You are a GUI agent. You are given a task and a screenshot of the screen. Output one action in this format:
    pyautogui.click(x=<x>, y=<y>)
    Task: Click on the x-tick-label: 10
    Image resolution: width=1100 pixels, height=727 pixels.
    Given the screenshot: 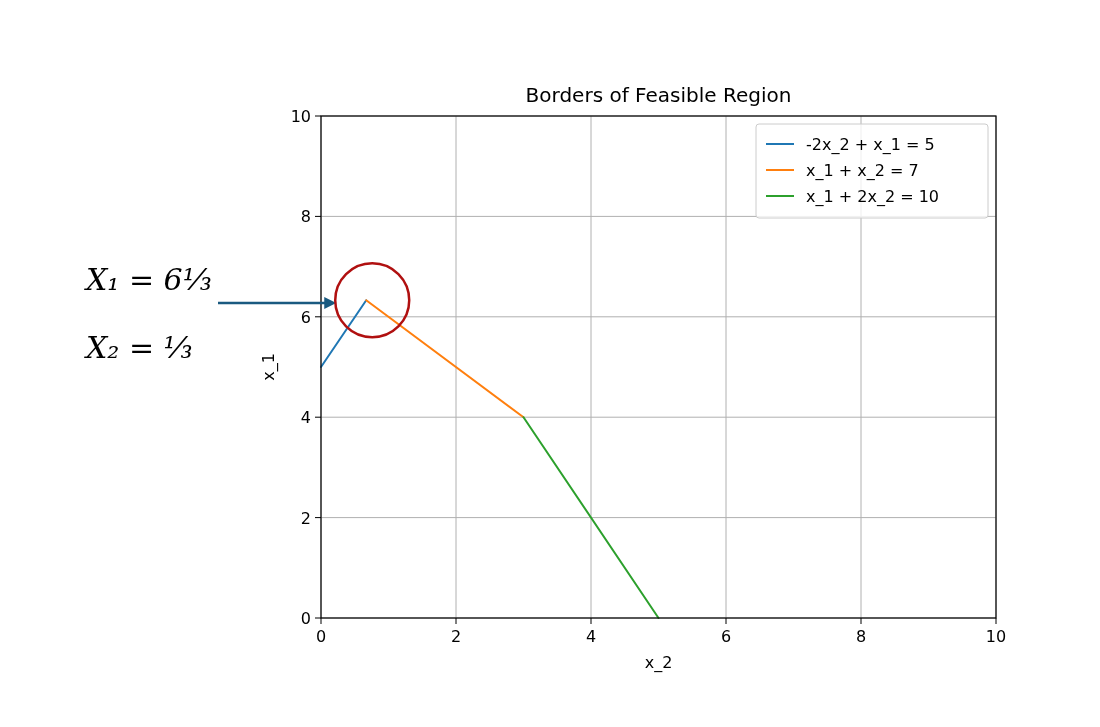 What is the action you would take?
    pyautogui.click(x=996, y=636)
    